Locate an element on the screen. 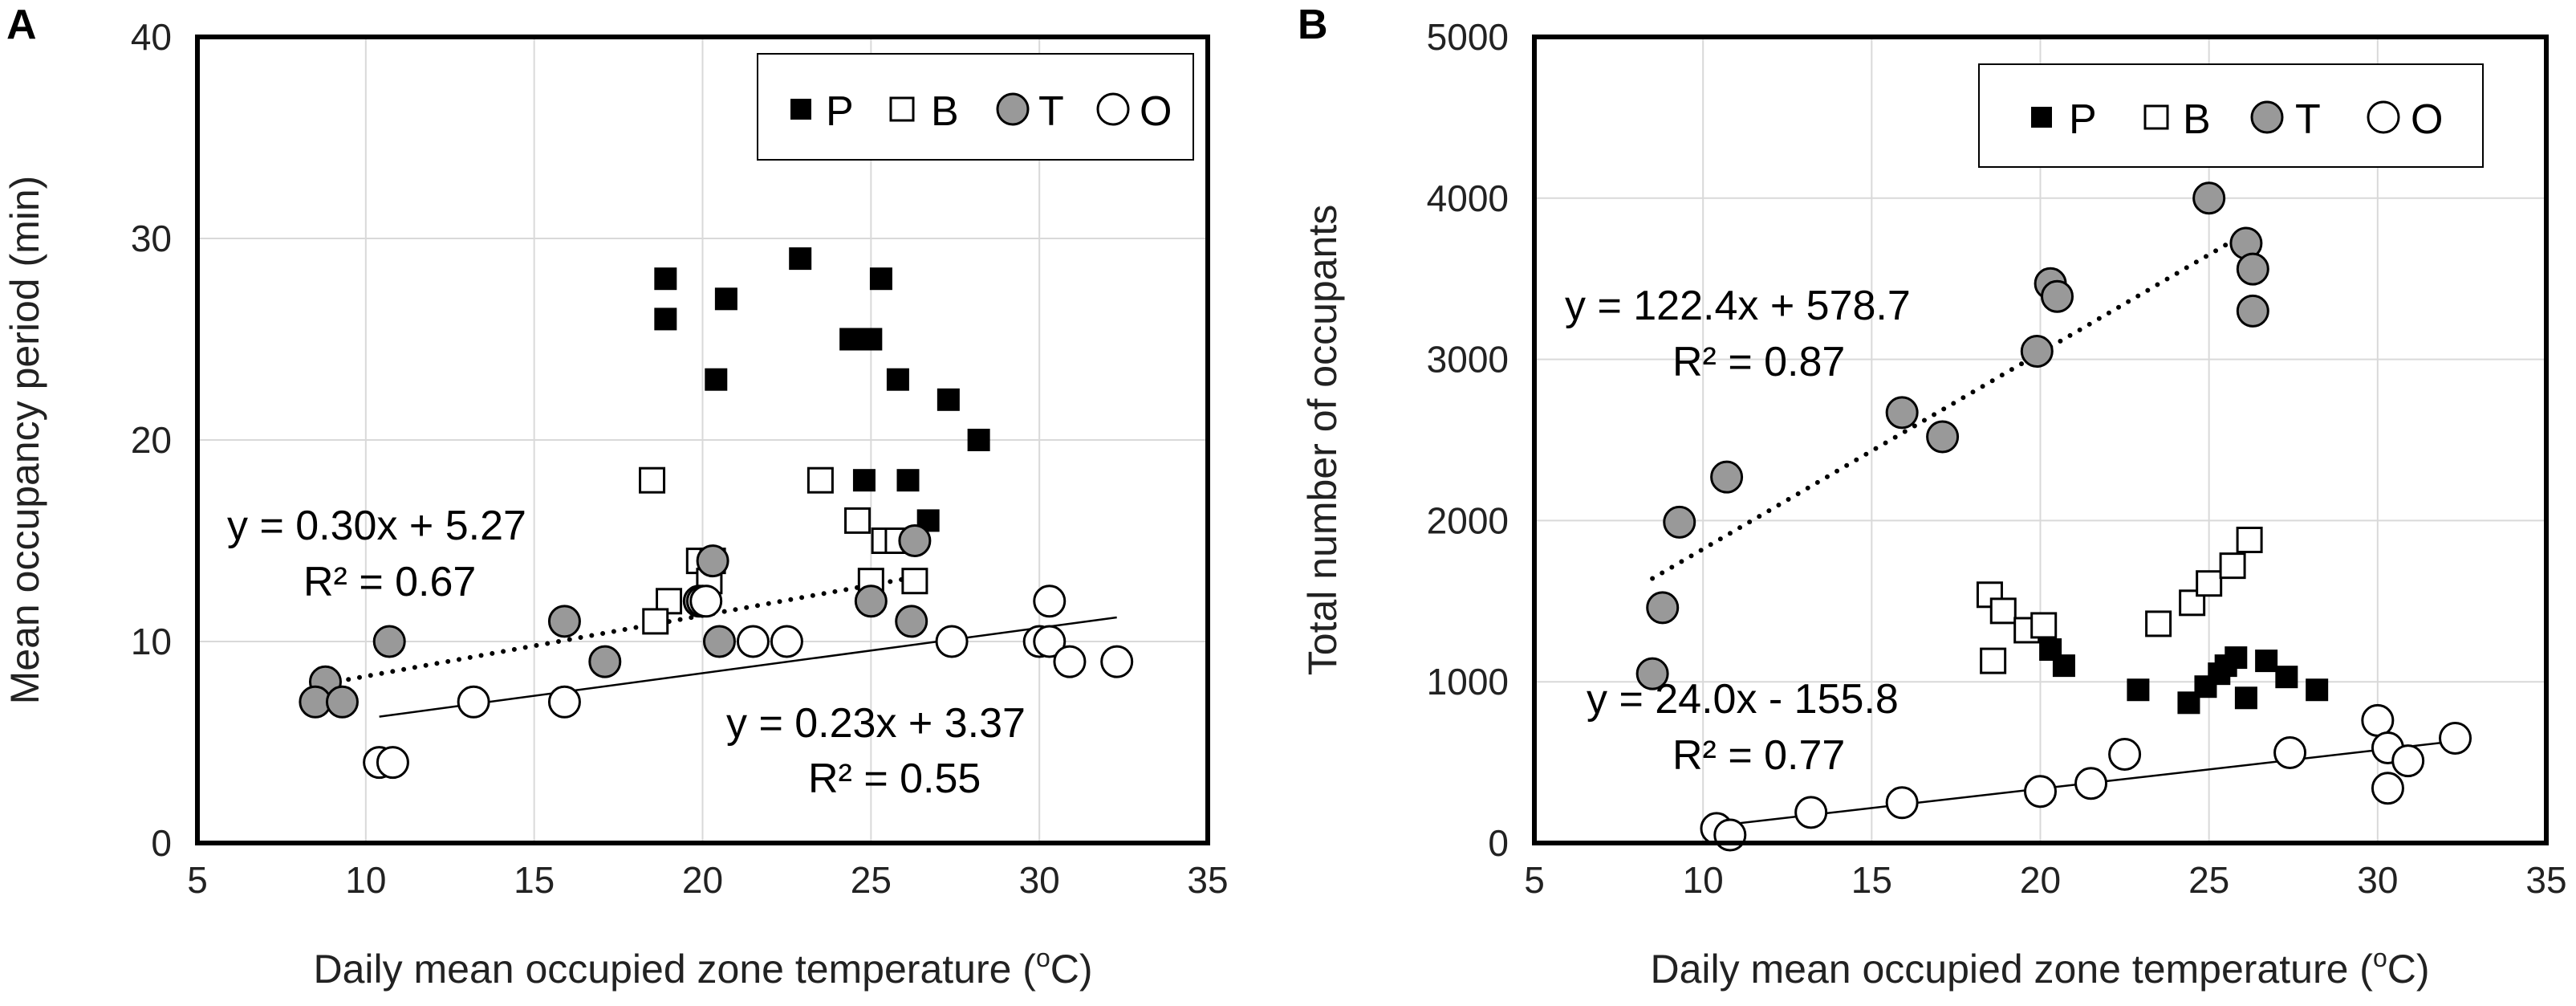 This screenshot has width=2576, height=1006. panel-a-x-ticks: 5 10 15 20 25 30 35 is located at coordinates (707, 880).